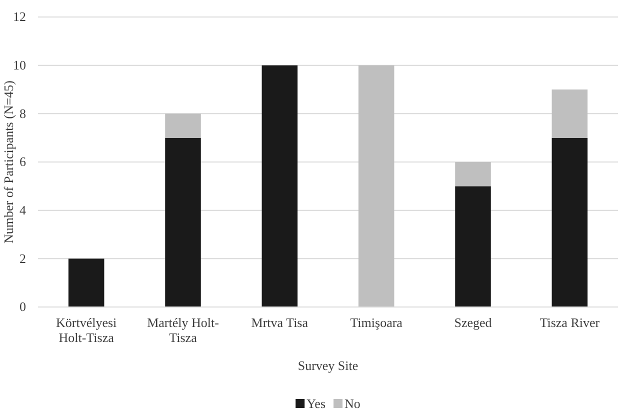 The image size is (636, 415). What do you see at coordinates (8, 162) in the screenshot?
I see `y-axis-title: Number of Participants (N=45)` at bounding box center [8, 162].